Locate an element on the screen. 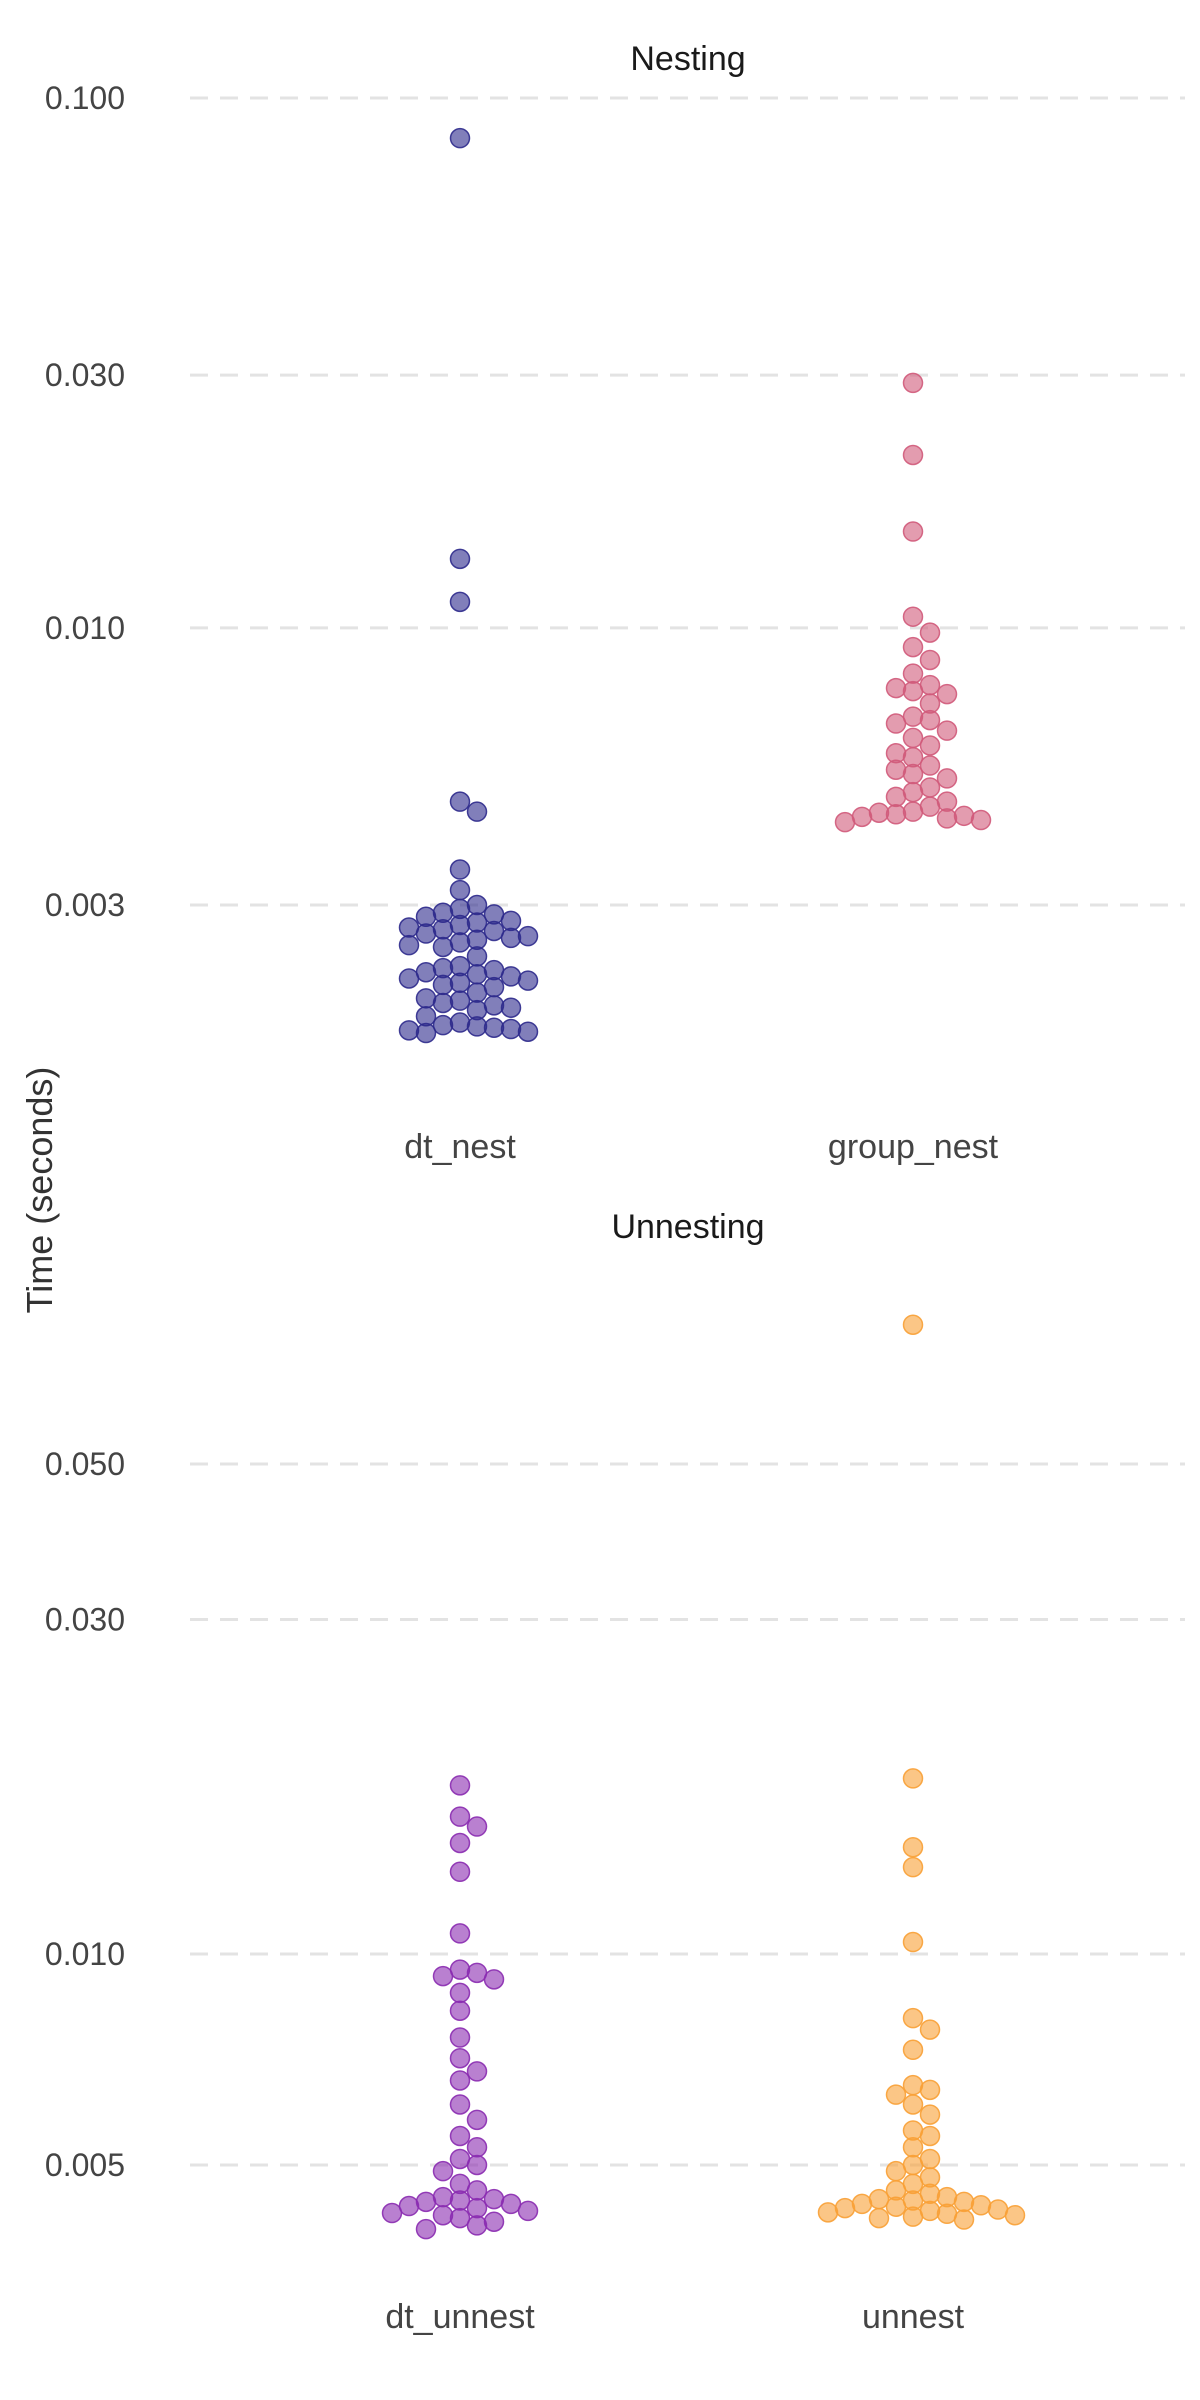 The height and width of the screenshot is (2400, 1200). x-category-label: dt_unnest is located at coordinates (460, 2317).